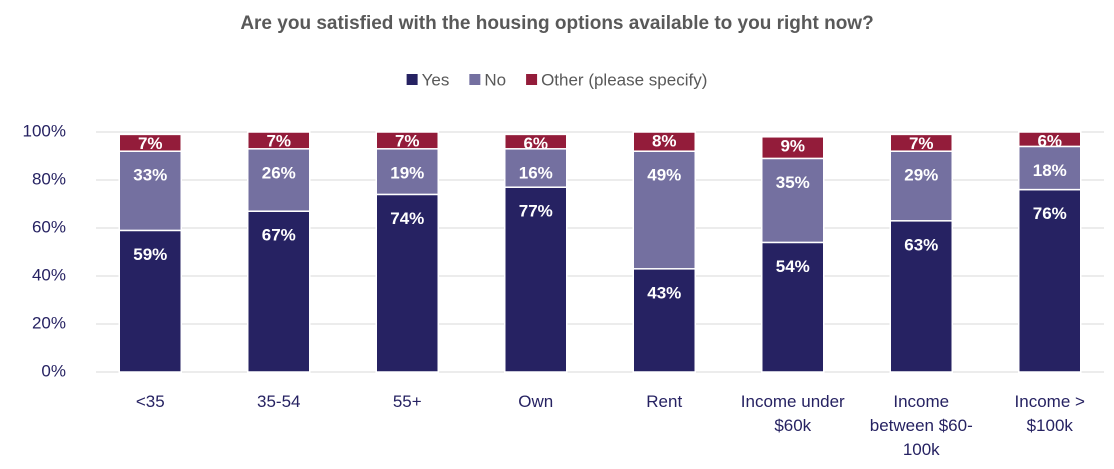 The width and height of the screenshot is (1114, 469). I want to click on data-label: 8%, so click(664, 140).